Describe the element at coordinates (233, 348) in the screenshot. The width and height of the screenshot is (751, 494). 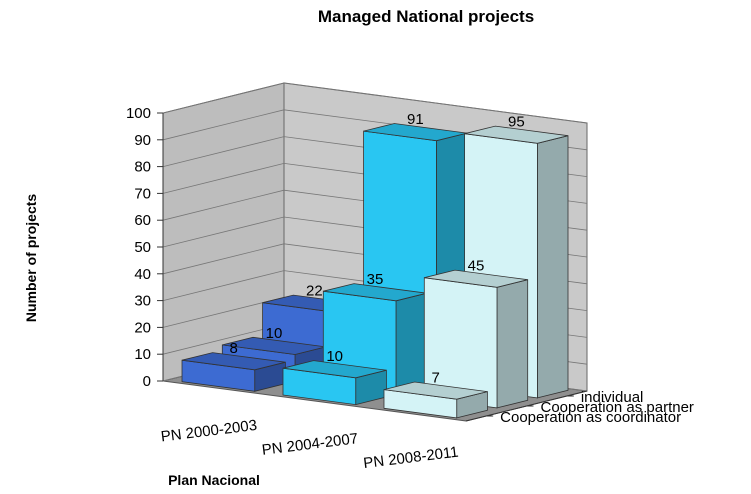
I see `data-label: 8` at that location.